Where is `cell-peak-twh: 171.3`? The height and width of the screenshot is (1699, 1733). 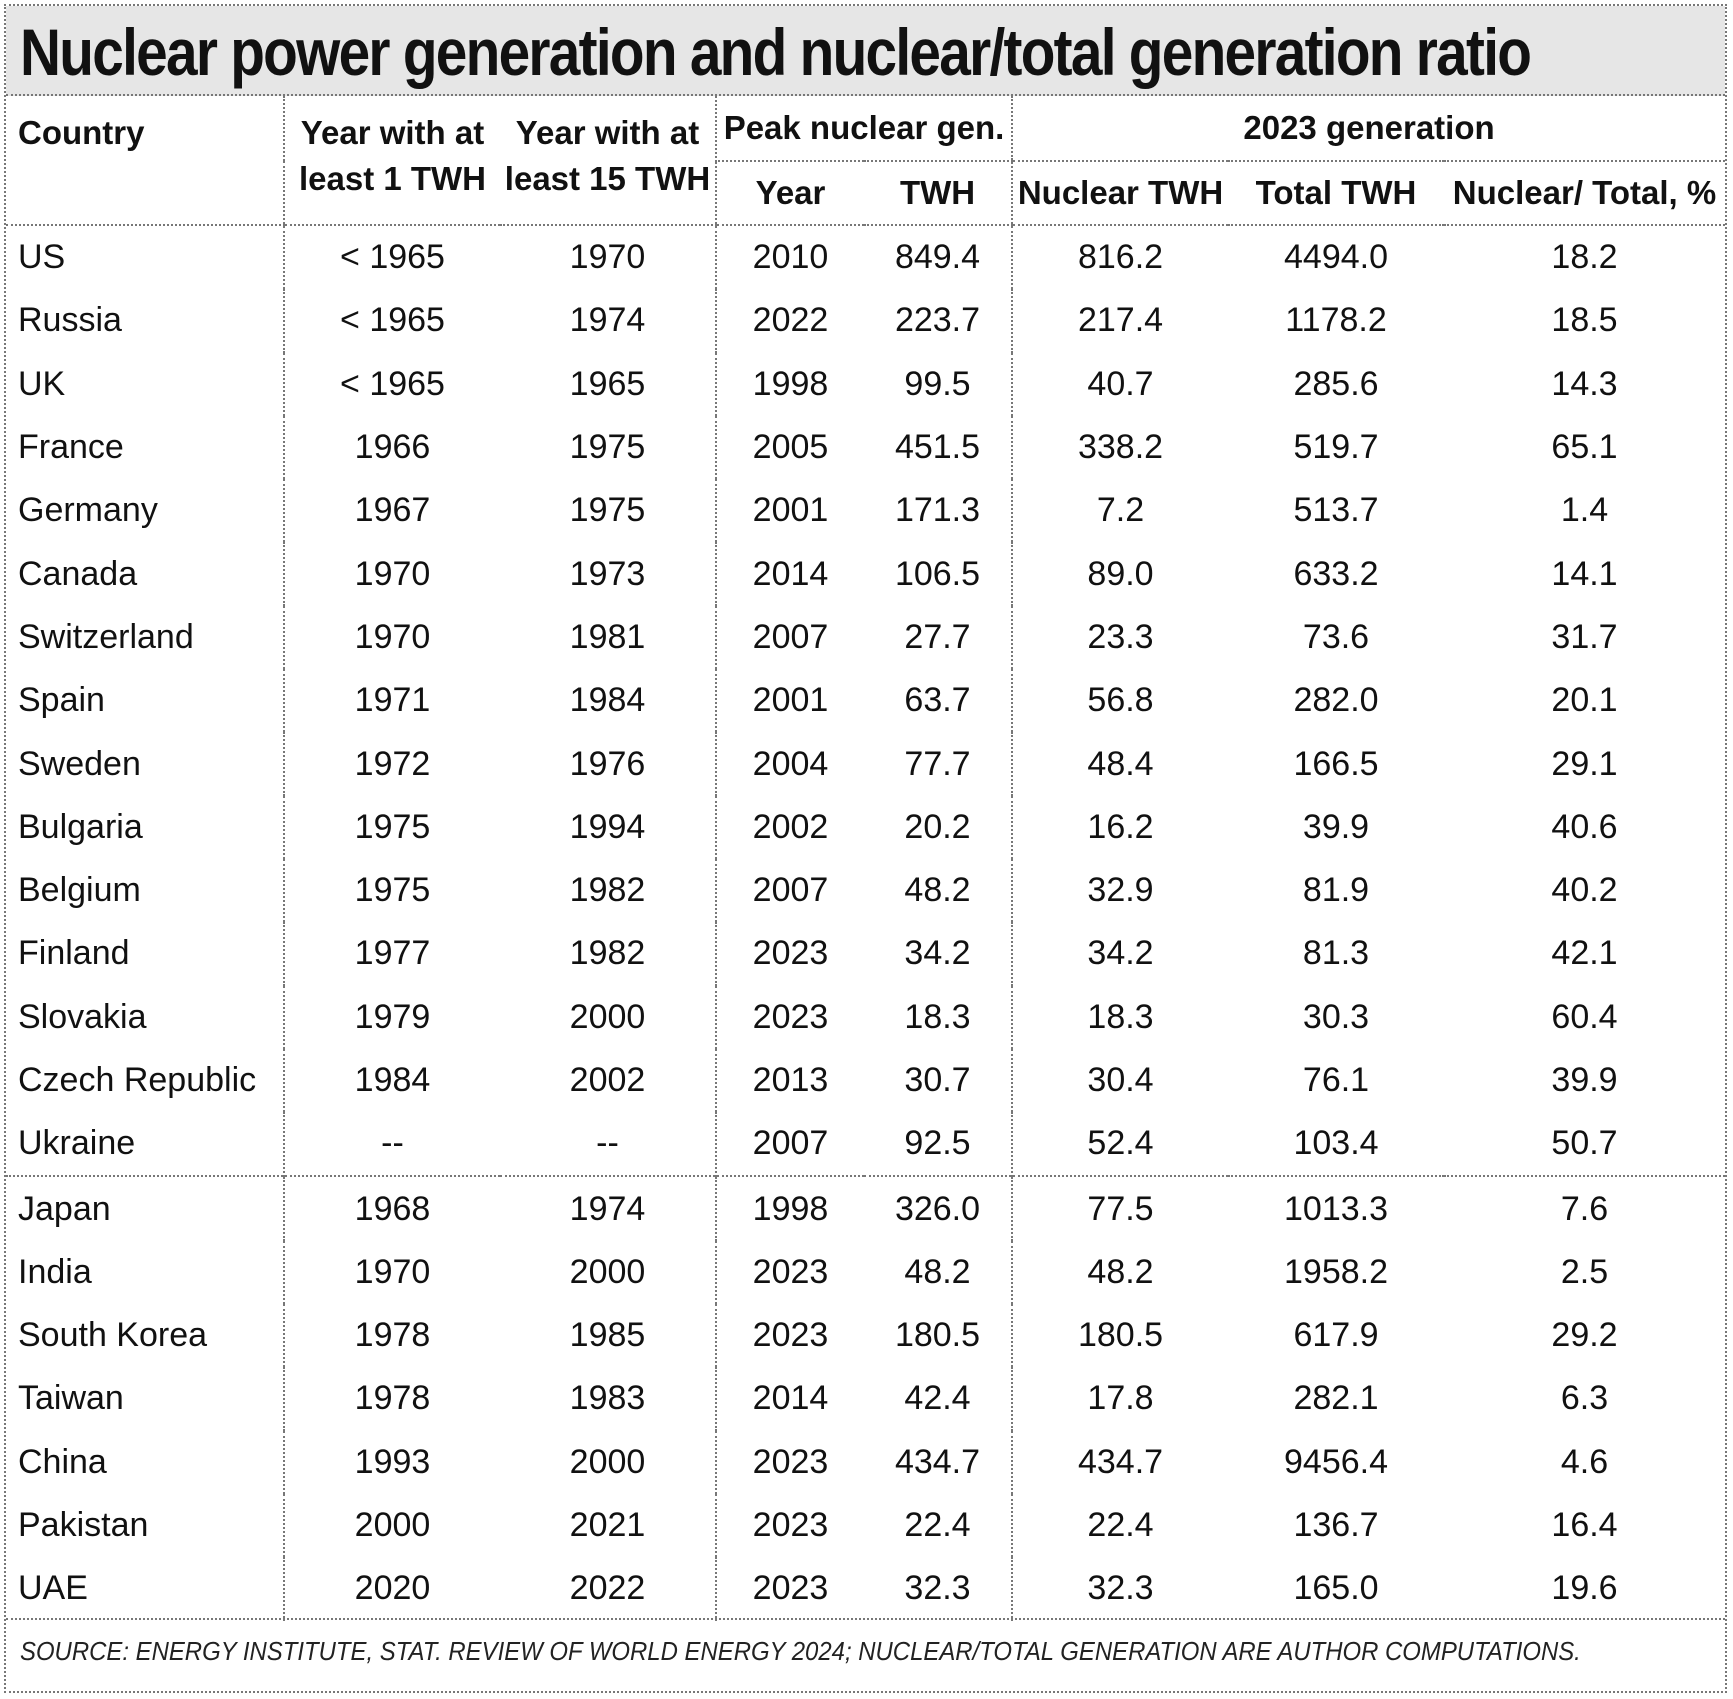 cell-peak-twh: 171.3 is located at coordinates (937, 510).